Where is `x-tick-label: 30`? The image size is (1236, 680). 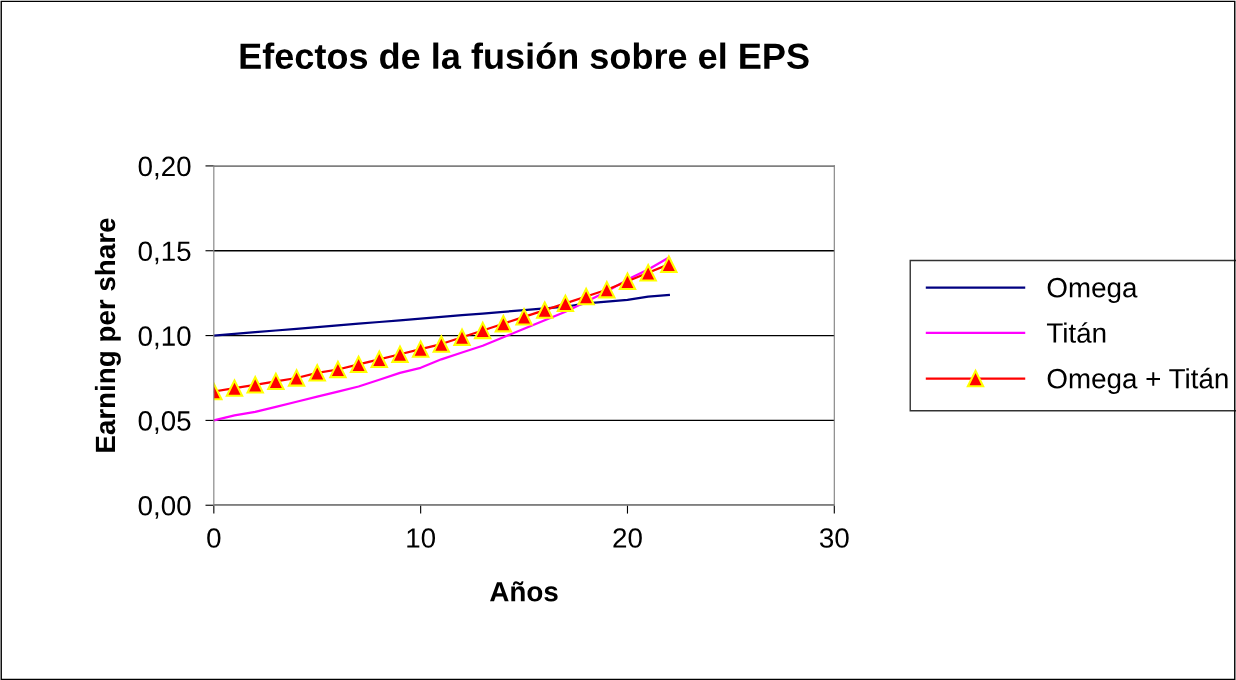
x-tick-label: 30 is located at coordinates (834, 538).